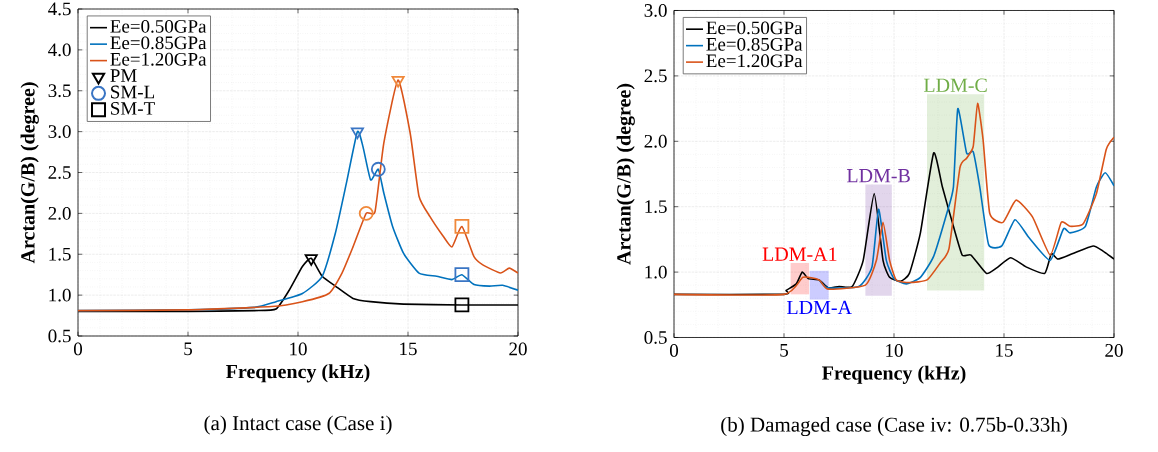  I want to click on text: (a) Intact case (Case i), so click(298, 425).